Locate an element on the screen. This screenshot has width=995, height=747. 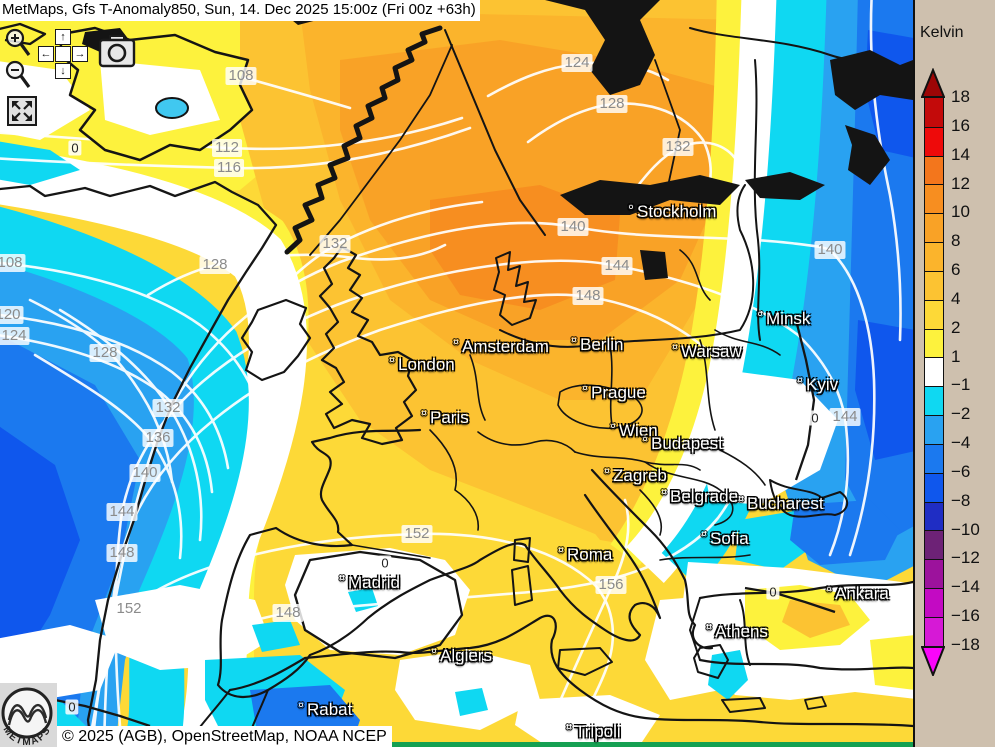
legend-tick: 10 is located at coordinates (960, 212).